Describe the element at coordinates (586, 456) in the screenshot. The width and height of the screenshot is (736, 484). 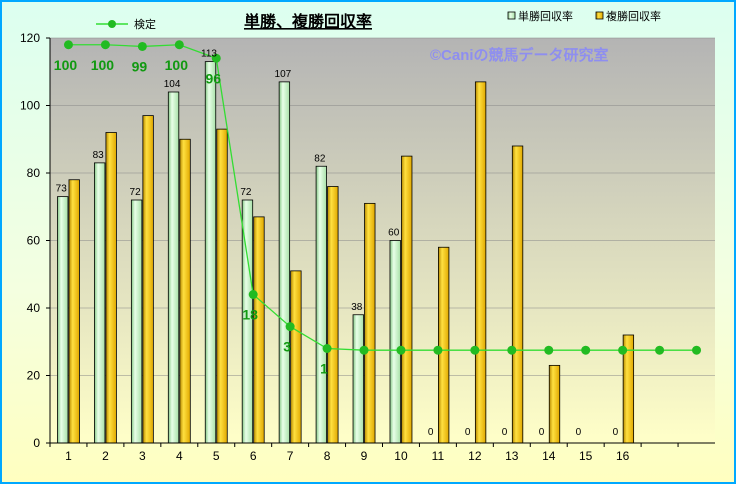
I see `x-tick-label: 15` at that location.